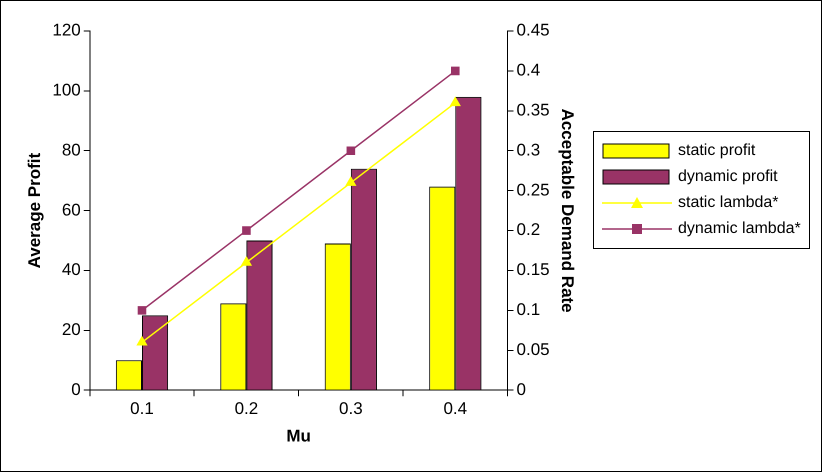 This screenshot has width=822, height=472. I want to click on y2-tick-label: 0.35, so click(533, 110).